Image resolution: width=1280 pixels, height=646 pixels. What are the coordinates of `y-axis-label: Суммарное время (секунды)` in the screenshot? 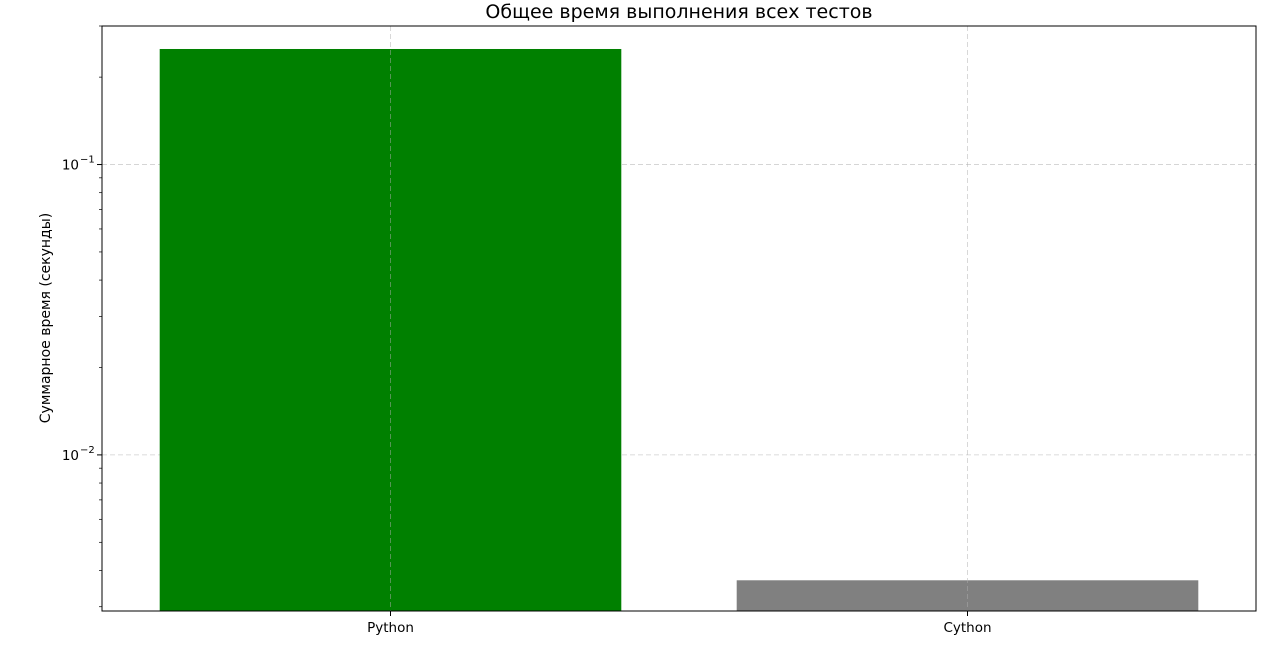 It's located at (46, 318).